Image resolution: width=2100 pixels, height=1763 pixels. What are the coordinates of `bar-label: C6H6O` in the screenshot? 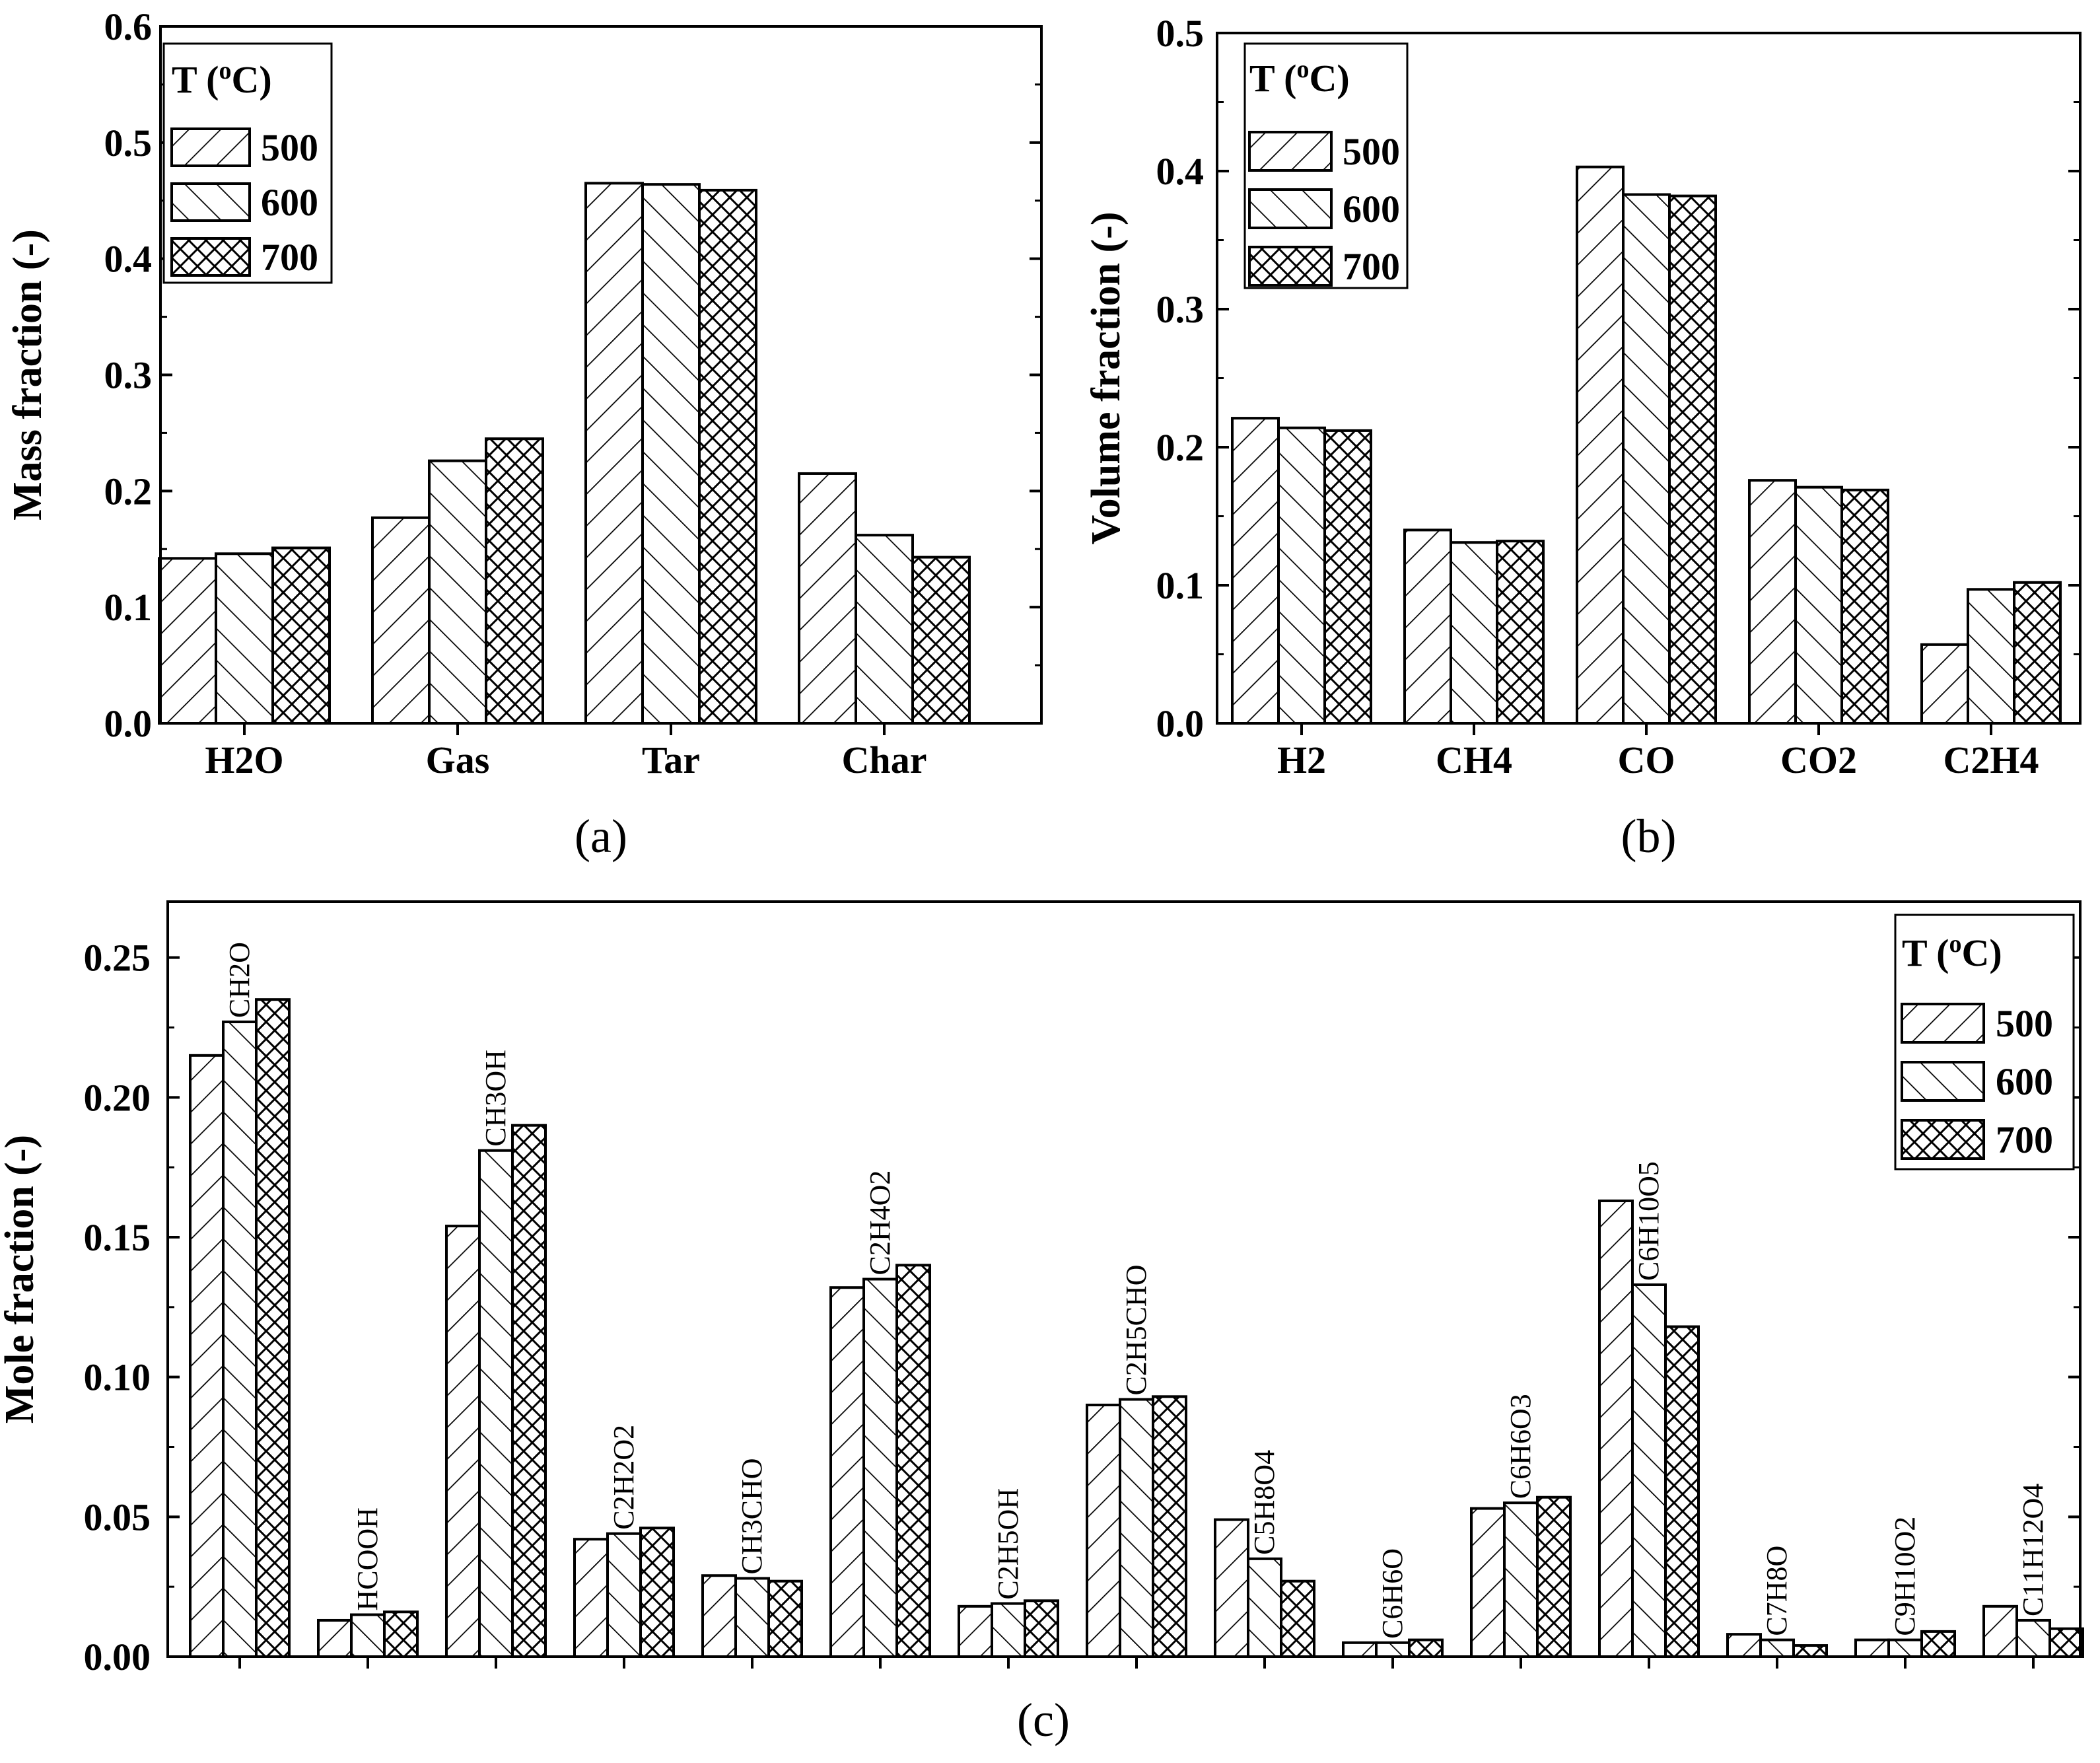 It's located at (1392, 1593).